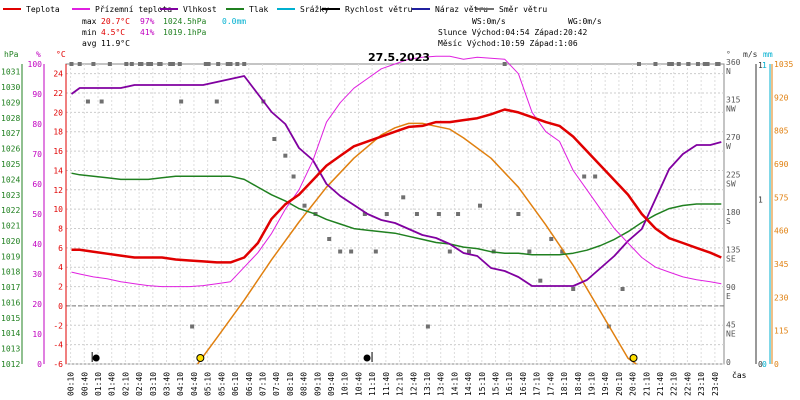 The width and height of the screenshot is (800, 400). Describe the element at coordinates (10, 118) in the screenshot. I see `hpa-tick-label: 1028` at that location.